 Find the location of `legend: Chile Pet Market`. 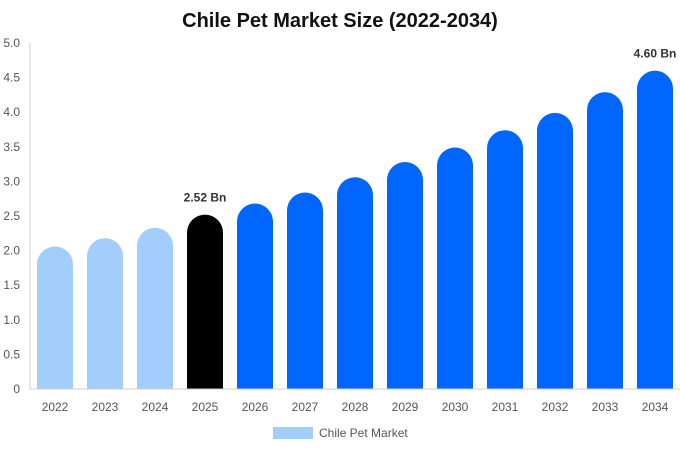

legend: Chile Pet Market is located at coordinates (340, 433).